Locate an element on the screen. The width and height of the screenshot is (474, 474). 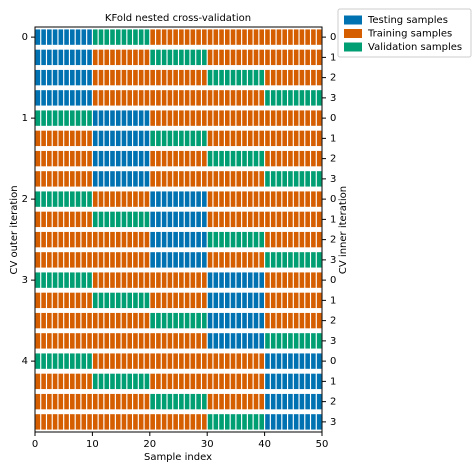
legend-label: Training samples is located at coordinates (409, 34).